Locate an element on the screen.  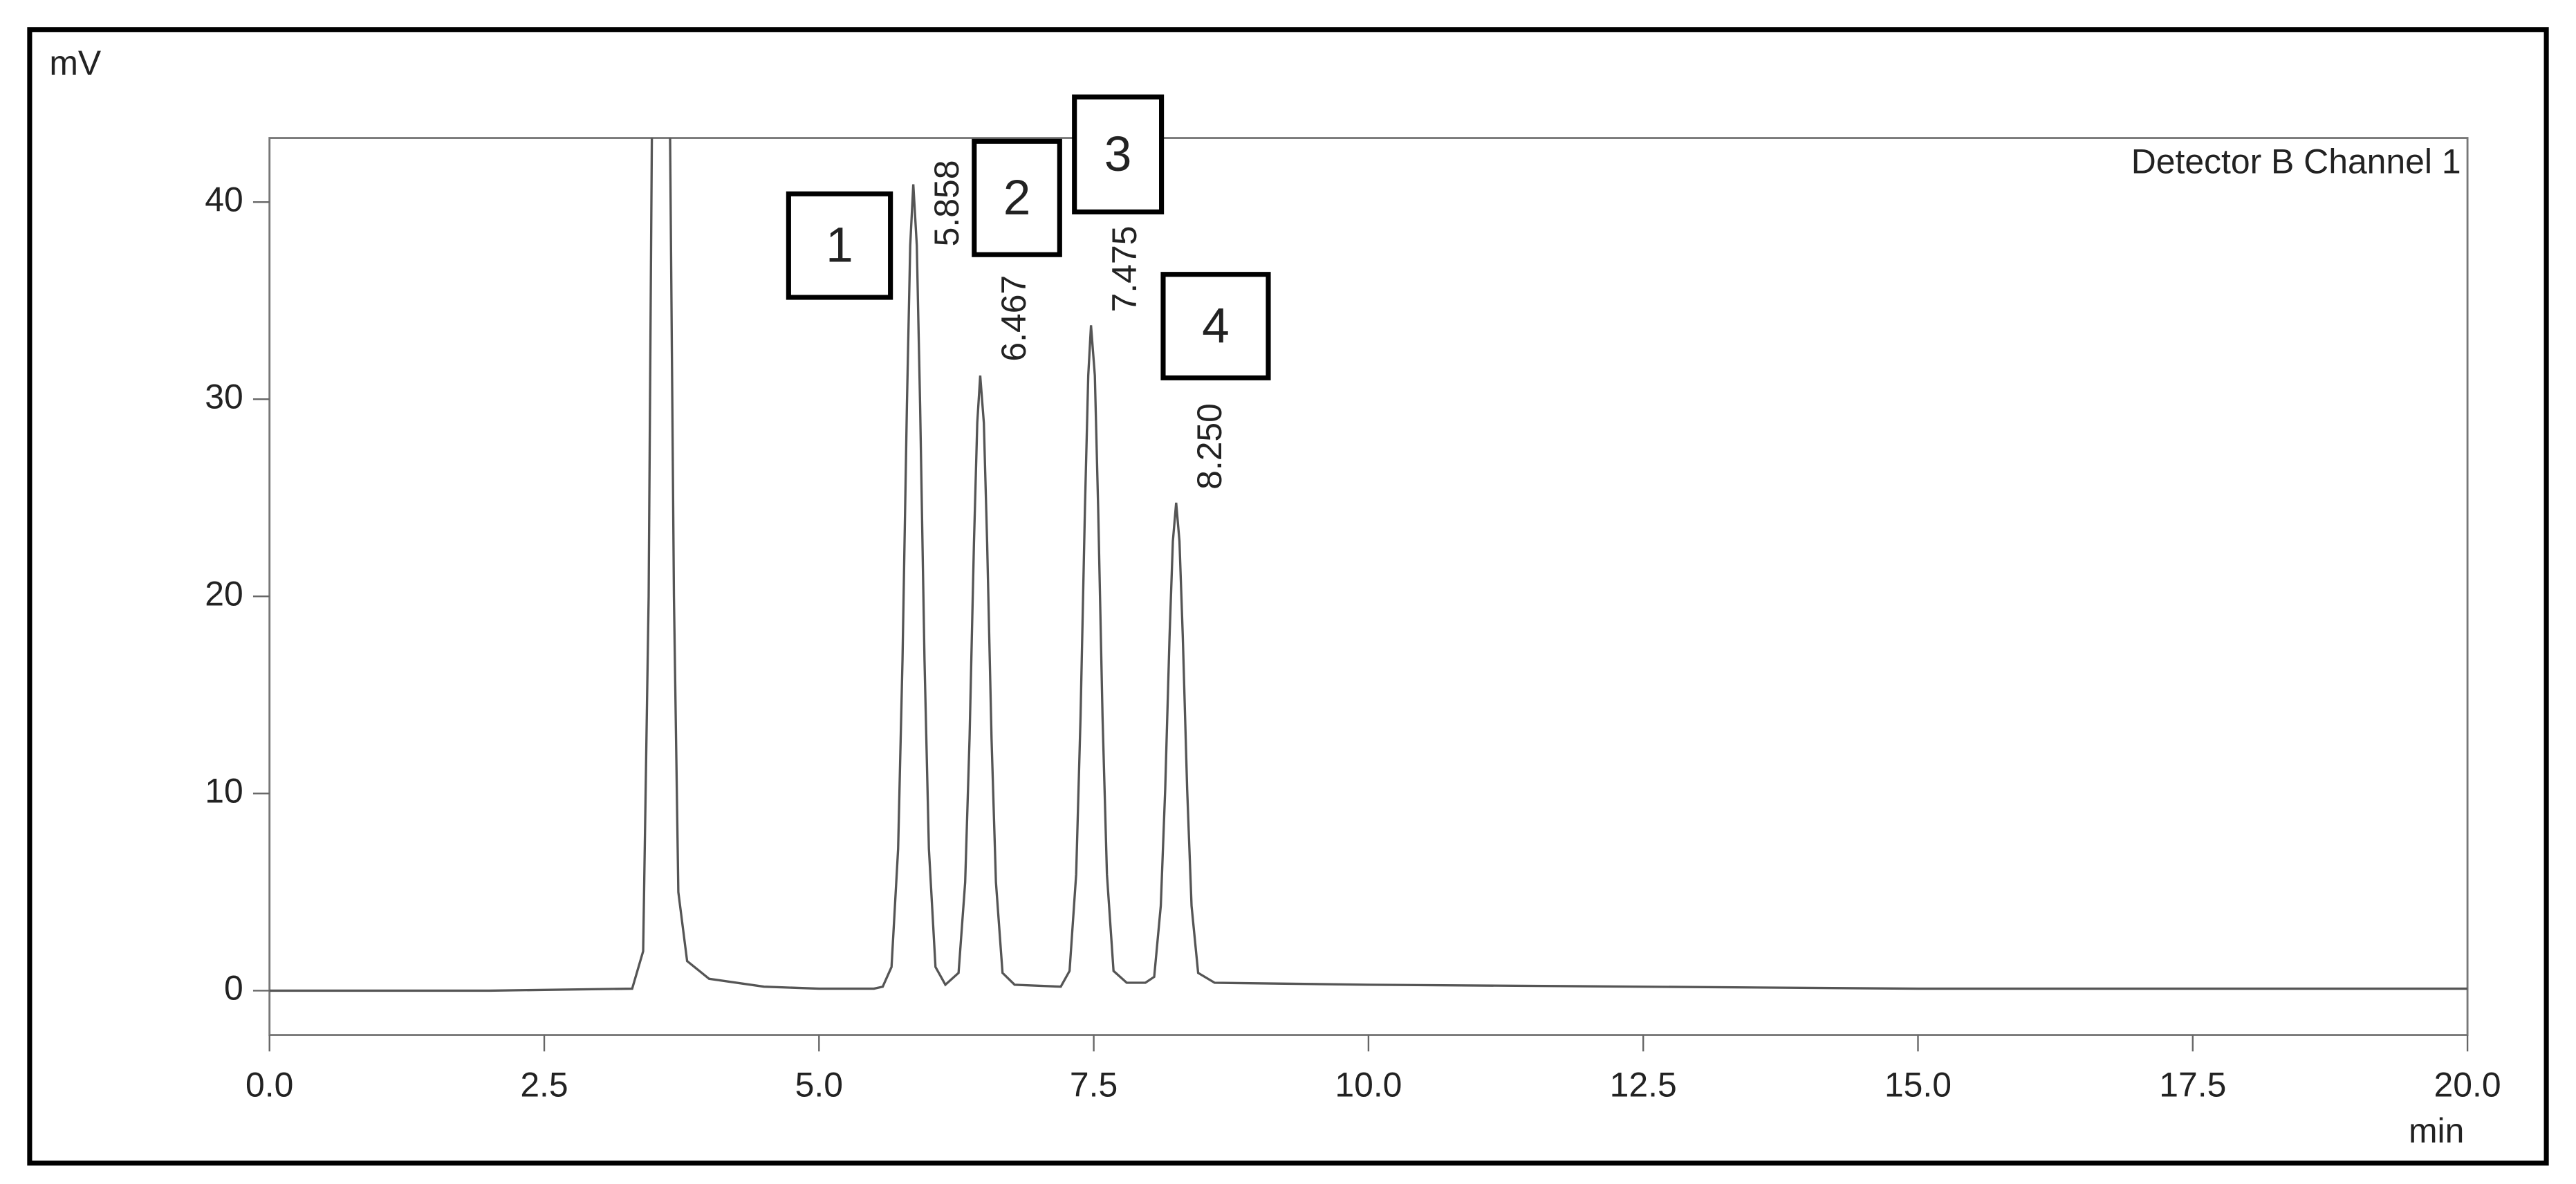
y-tick-label: 10 is located at coordinates (224, 791).